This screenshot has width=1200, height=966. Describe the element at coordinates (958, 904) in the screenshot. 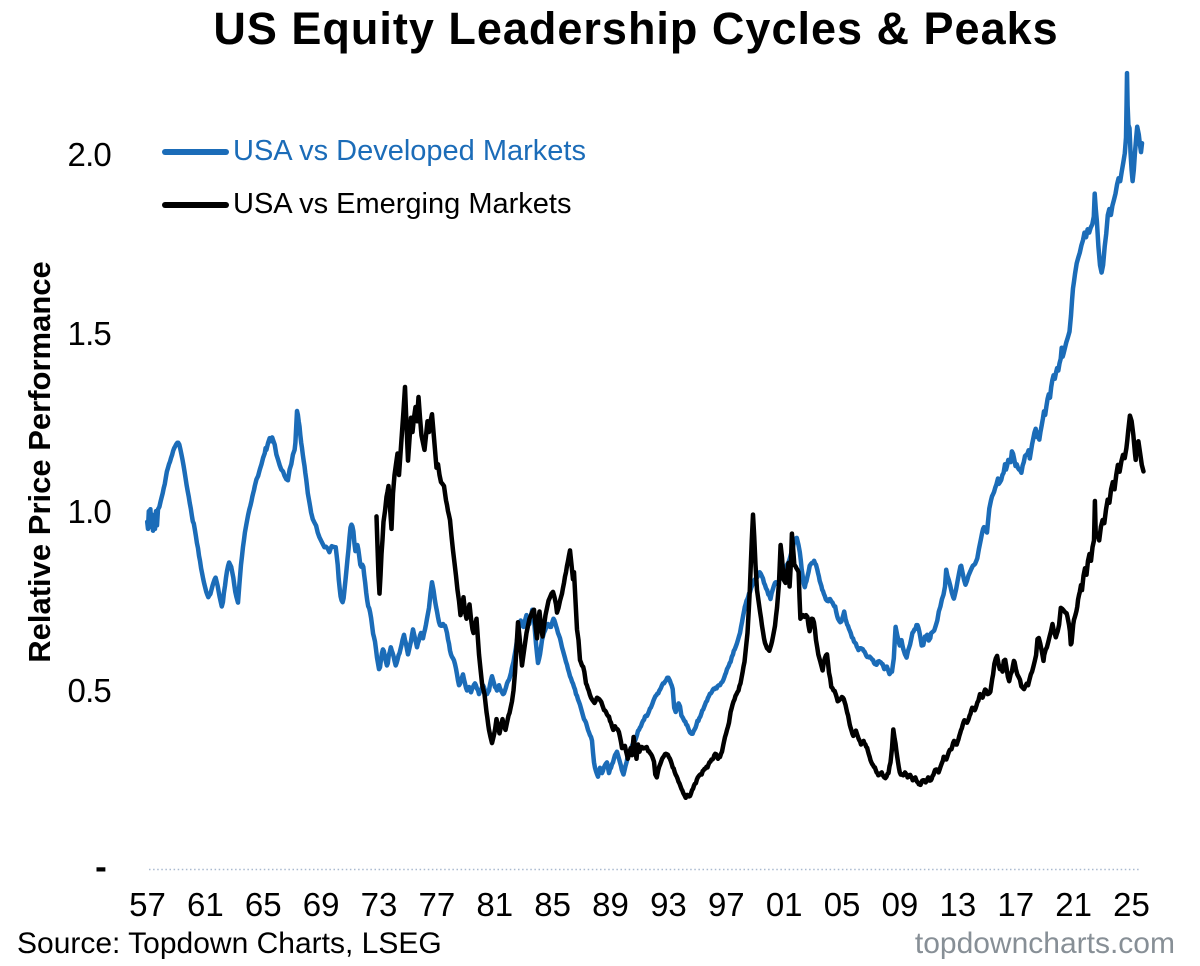

I see `x-tick-13: 13` at that location.